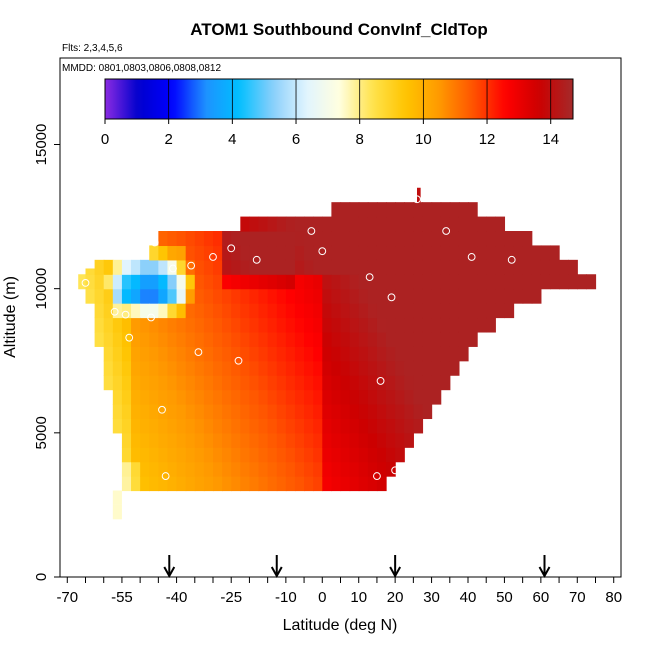  Describe the element at coordinates (360, 139) in the screenshot. I see `colorbar-tick-label: 8` at that location.